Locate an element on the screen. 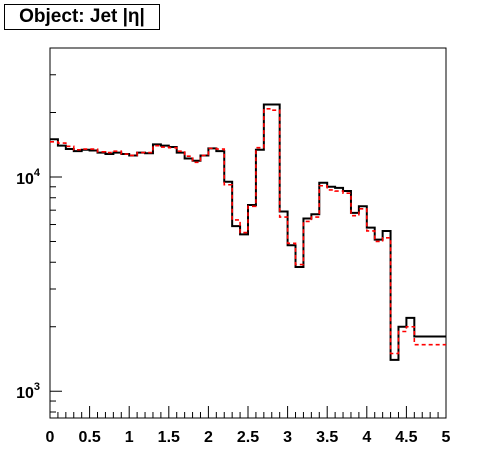 The width and height of the screenshot is (496, 472). x-tick-label: 4.5 is located at coordinates (406, 437).